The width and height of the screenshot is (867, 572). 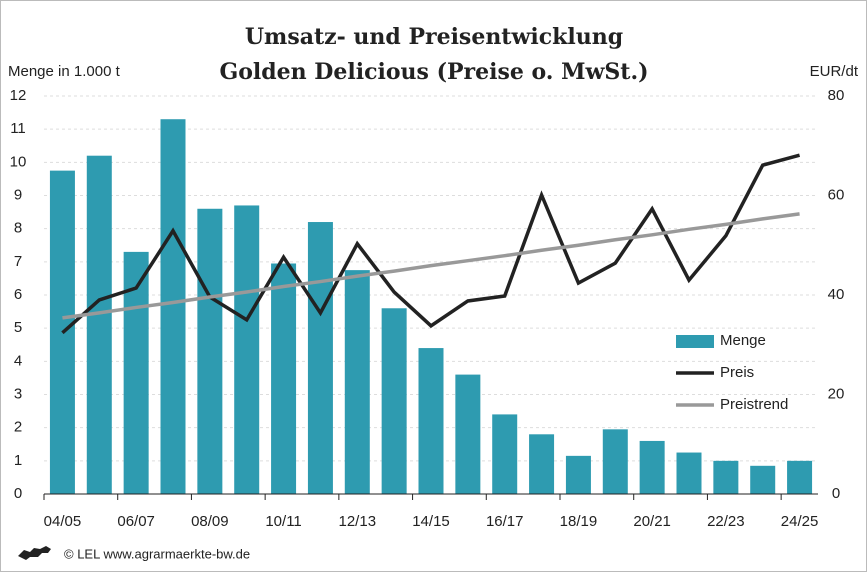 I want to click on logo, so click(x=34, y=553).